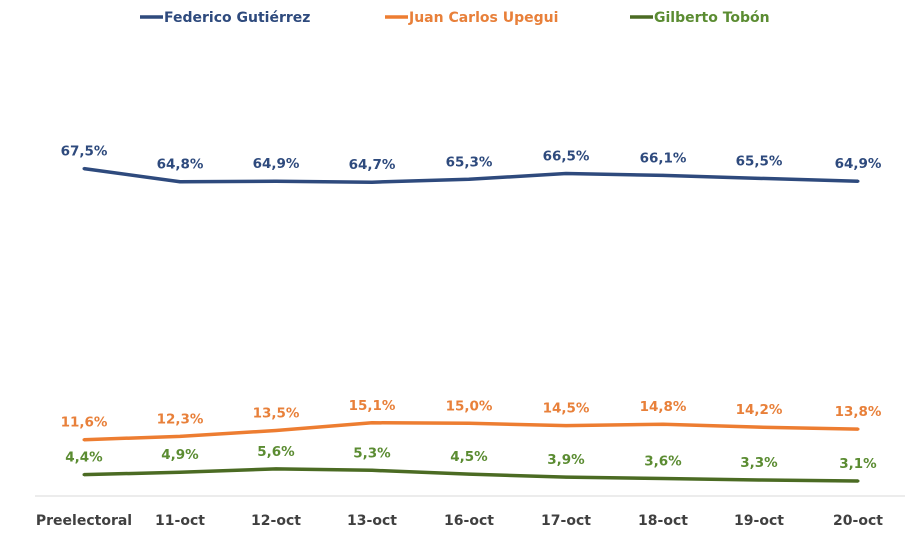  What do you see at coordinates (372, 165) in the screenshot?
I see `data-label: 64,7%` at bounding box center [372, 165].